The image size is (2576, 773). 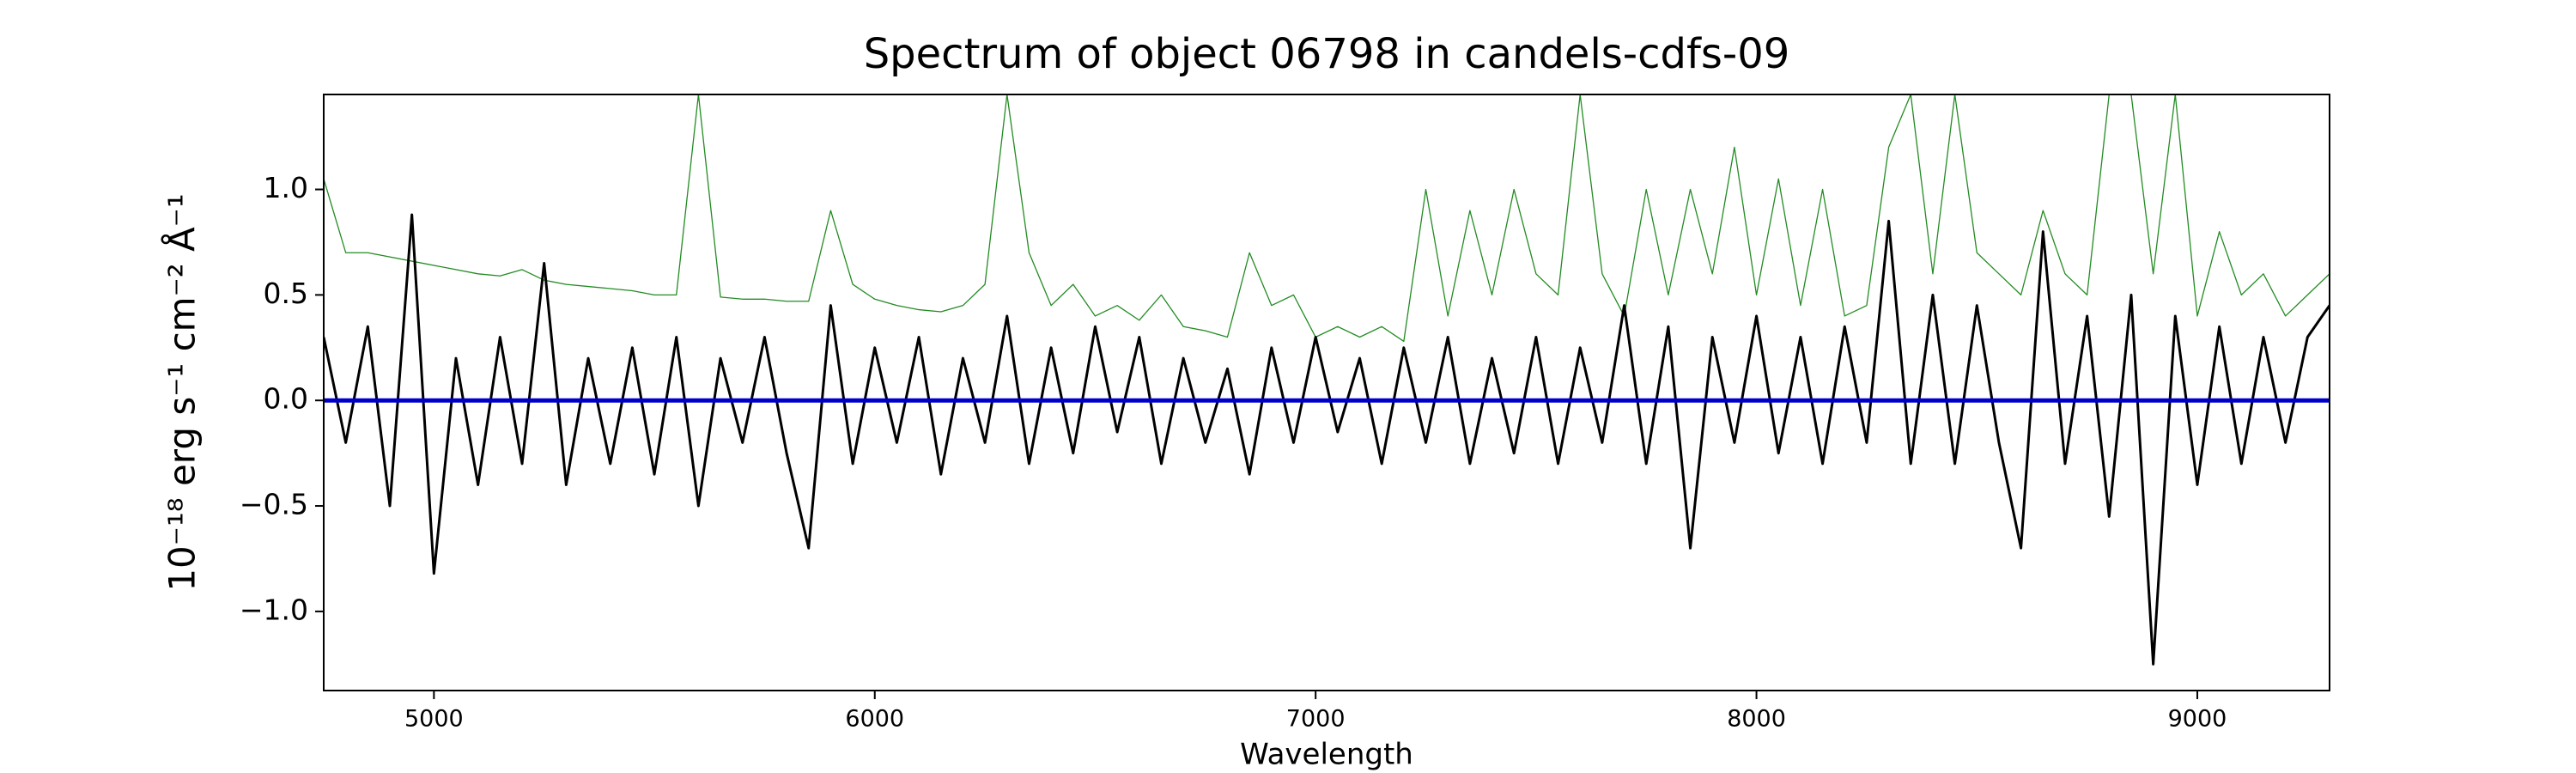 What do you see at coordinates (286, 399) in the screenshot?
I see `y-tick-label: 0.0` at bounding box center [286, 399].